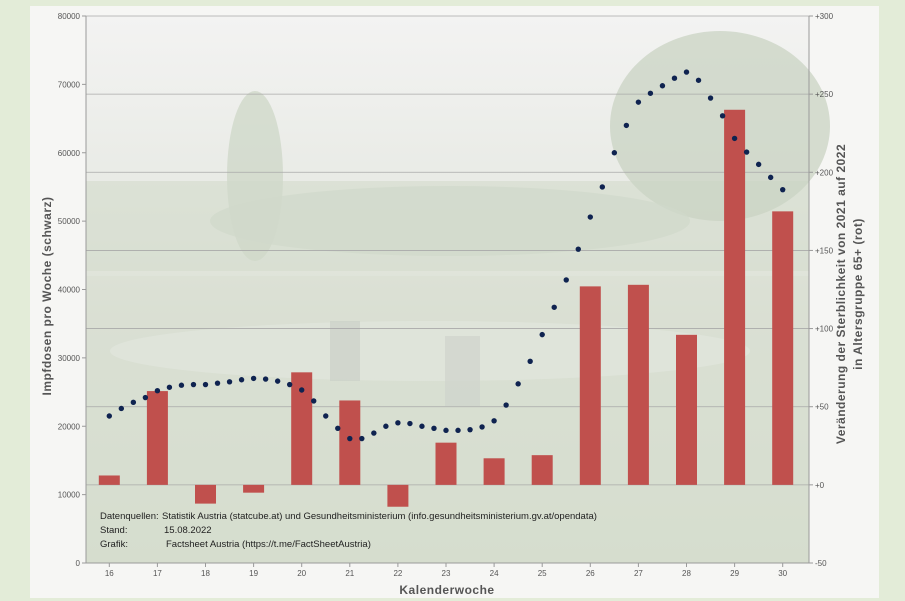 This screenshot has width=905, height=601. What do you see at coordinates (157, 573) in the screenshot?
I see `x-tick-label: 17` at bounding box center [157, 573].